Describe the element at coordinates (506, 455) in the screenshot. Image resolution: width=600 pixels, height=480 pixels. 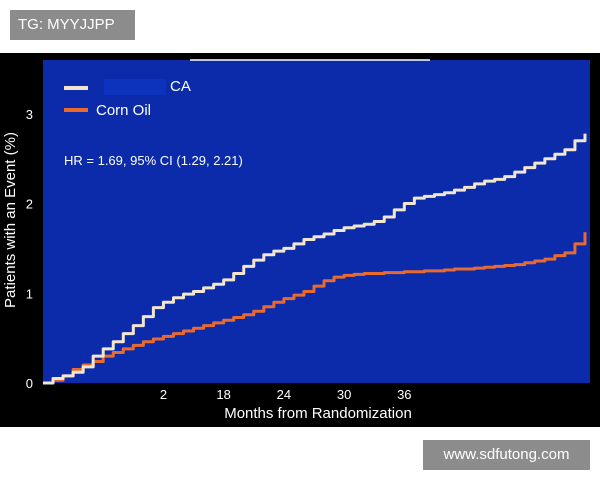
I see `bottom-watermark: www.sdfutong.com` at that location.